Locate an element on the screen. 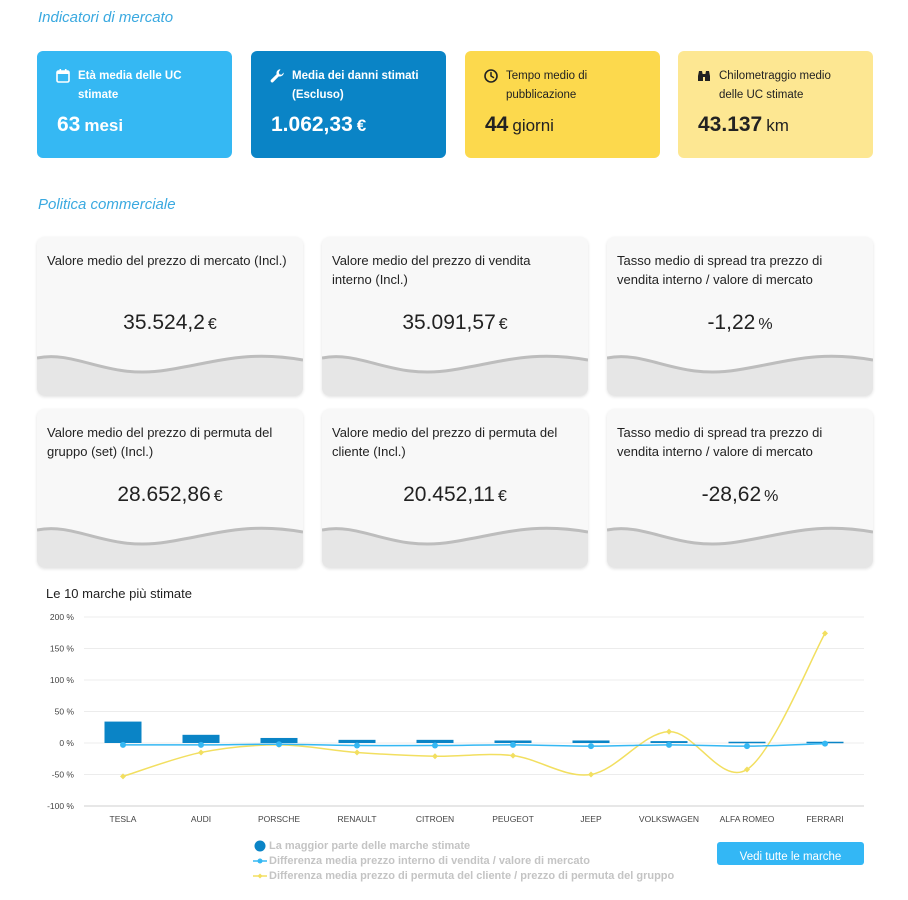 The image size is (908, 900). kpi-tile-publication-time: Tempo medio di pubblicazione 44 giorni is located at coordinates (562, 104).